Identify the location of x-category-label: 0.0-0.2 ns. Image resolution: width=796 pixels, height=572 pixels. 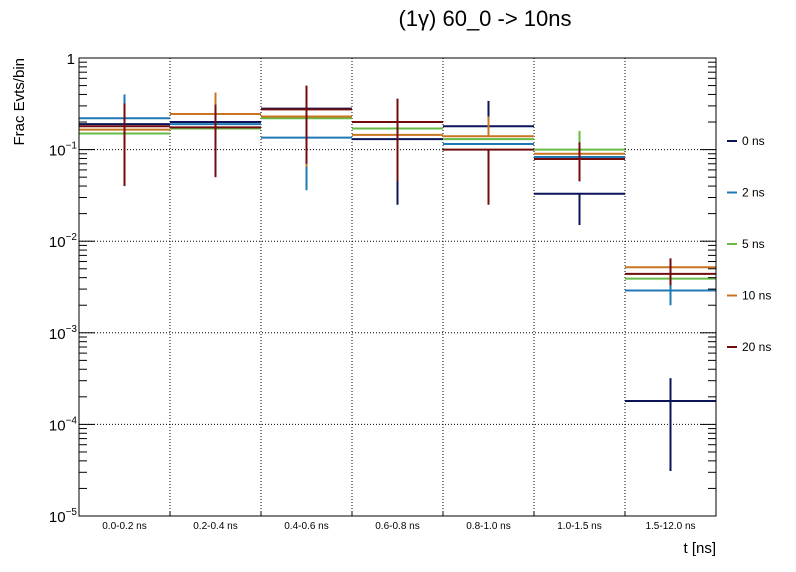
(124, 526).